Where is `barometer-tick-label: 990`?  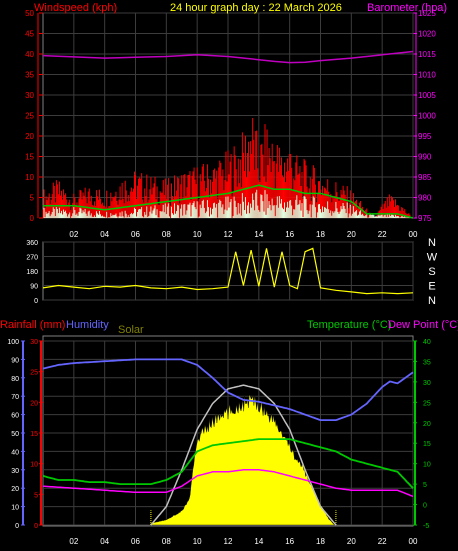
barometer-tick-label: 990 is located at coordinates (425, 157).